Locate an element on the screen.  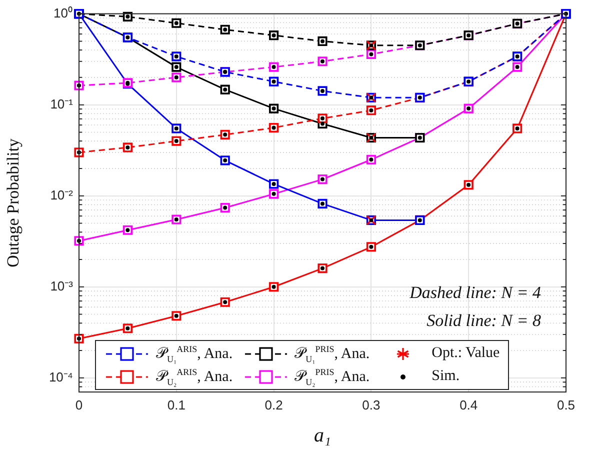
y-tick-label: 10⁰ is located at coordinates (63, 12).